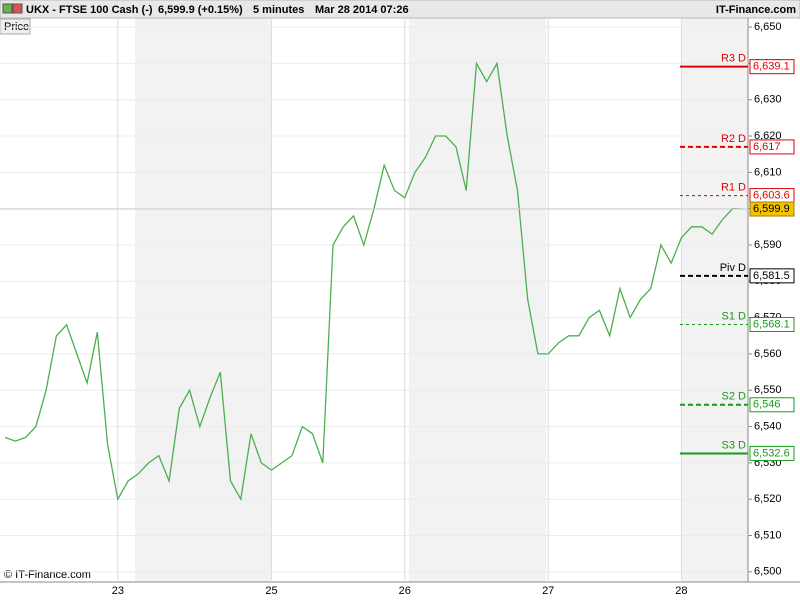  What do you see at coordinates (768, 245) in the screenshot?
I see `y-tick-label: 6,590` at bounding box center [768, 245].